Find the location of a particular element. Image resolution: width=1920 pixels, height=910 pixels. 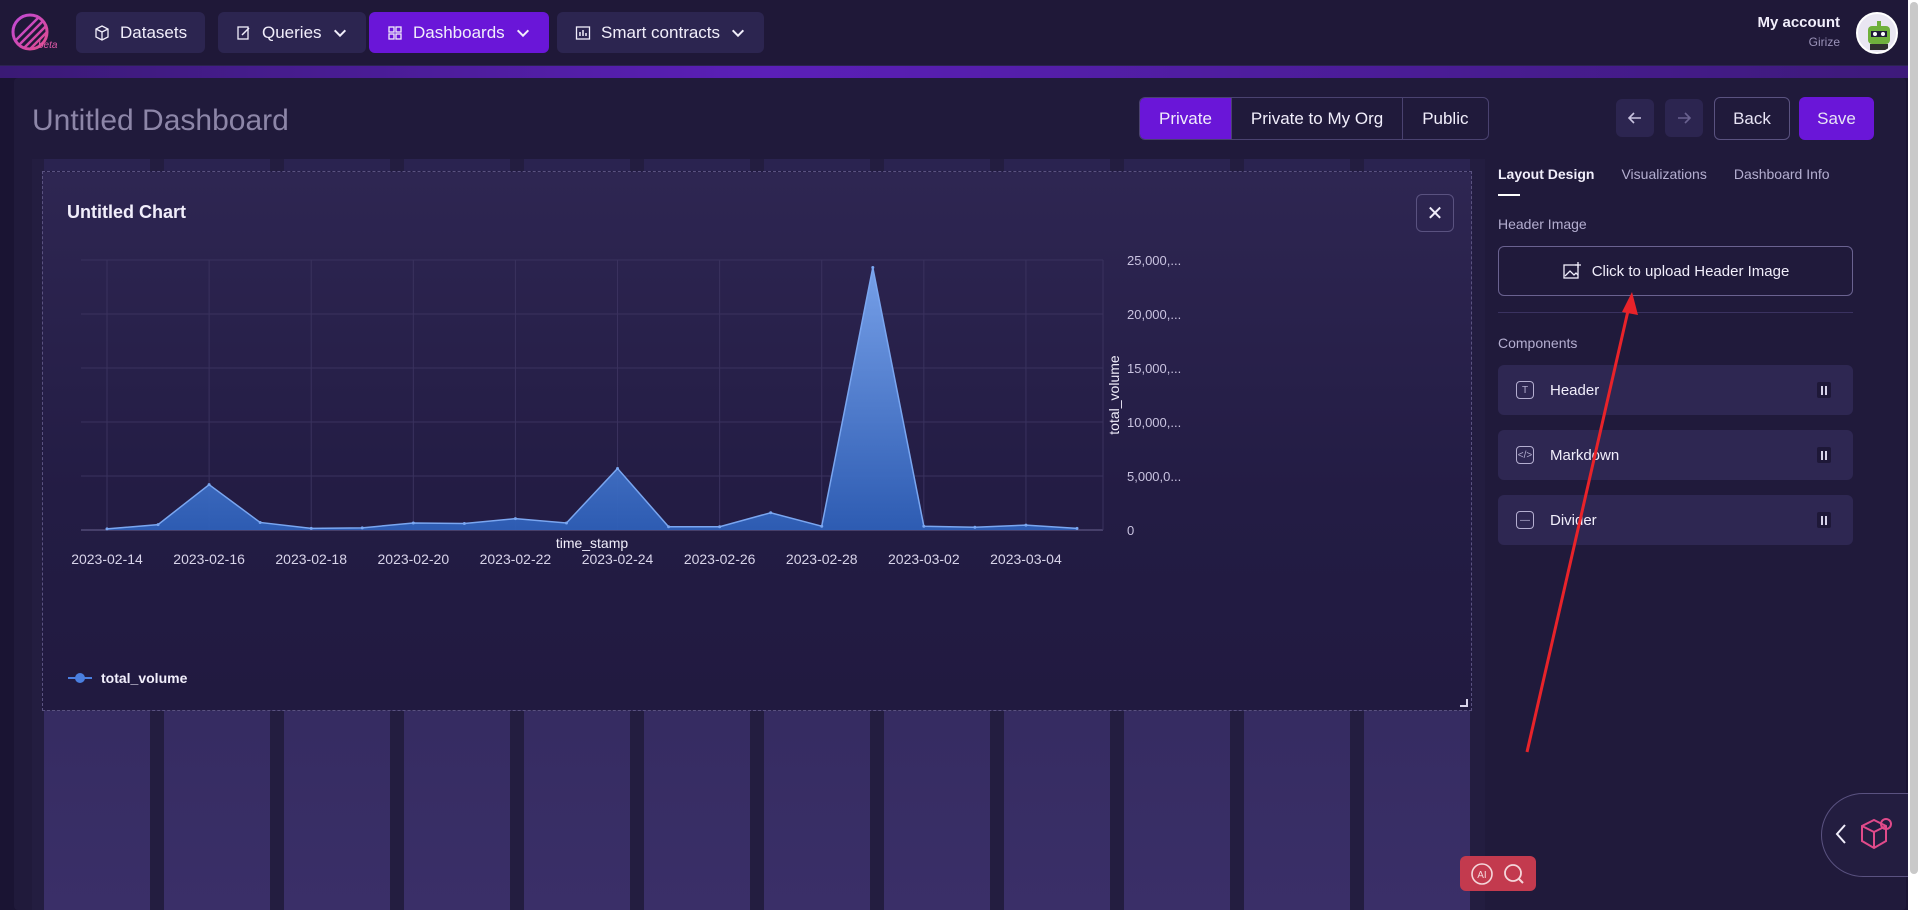

chart-title: Untitled Chart is located at coordinates (126, 212).